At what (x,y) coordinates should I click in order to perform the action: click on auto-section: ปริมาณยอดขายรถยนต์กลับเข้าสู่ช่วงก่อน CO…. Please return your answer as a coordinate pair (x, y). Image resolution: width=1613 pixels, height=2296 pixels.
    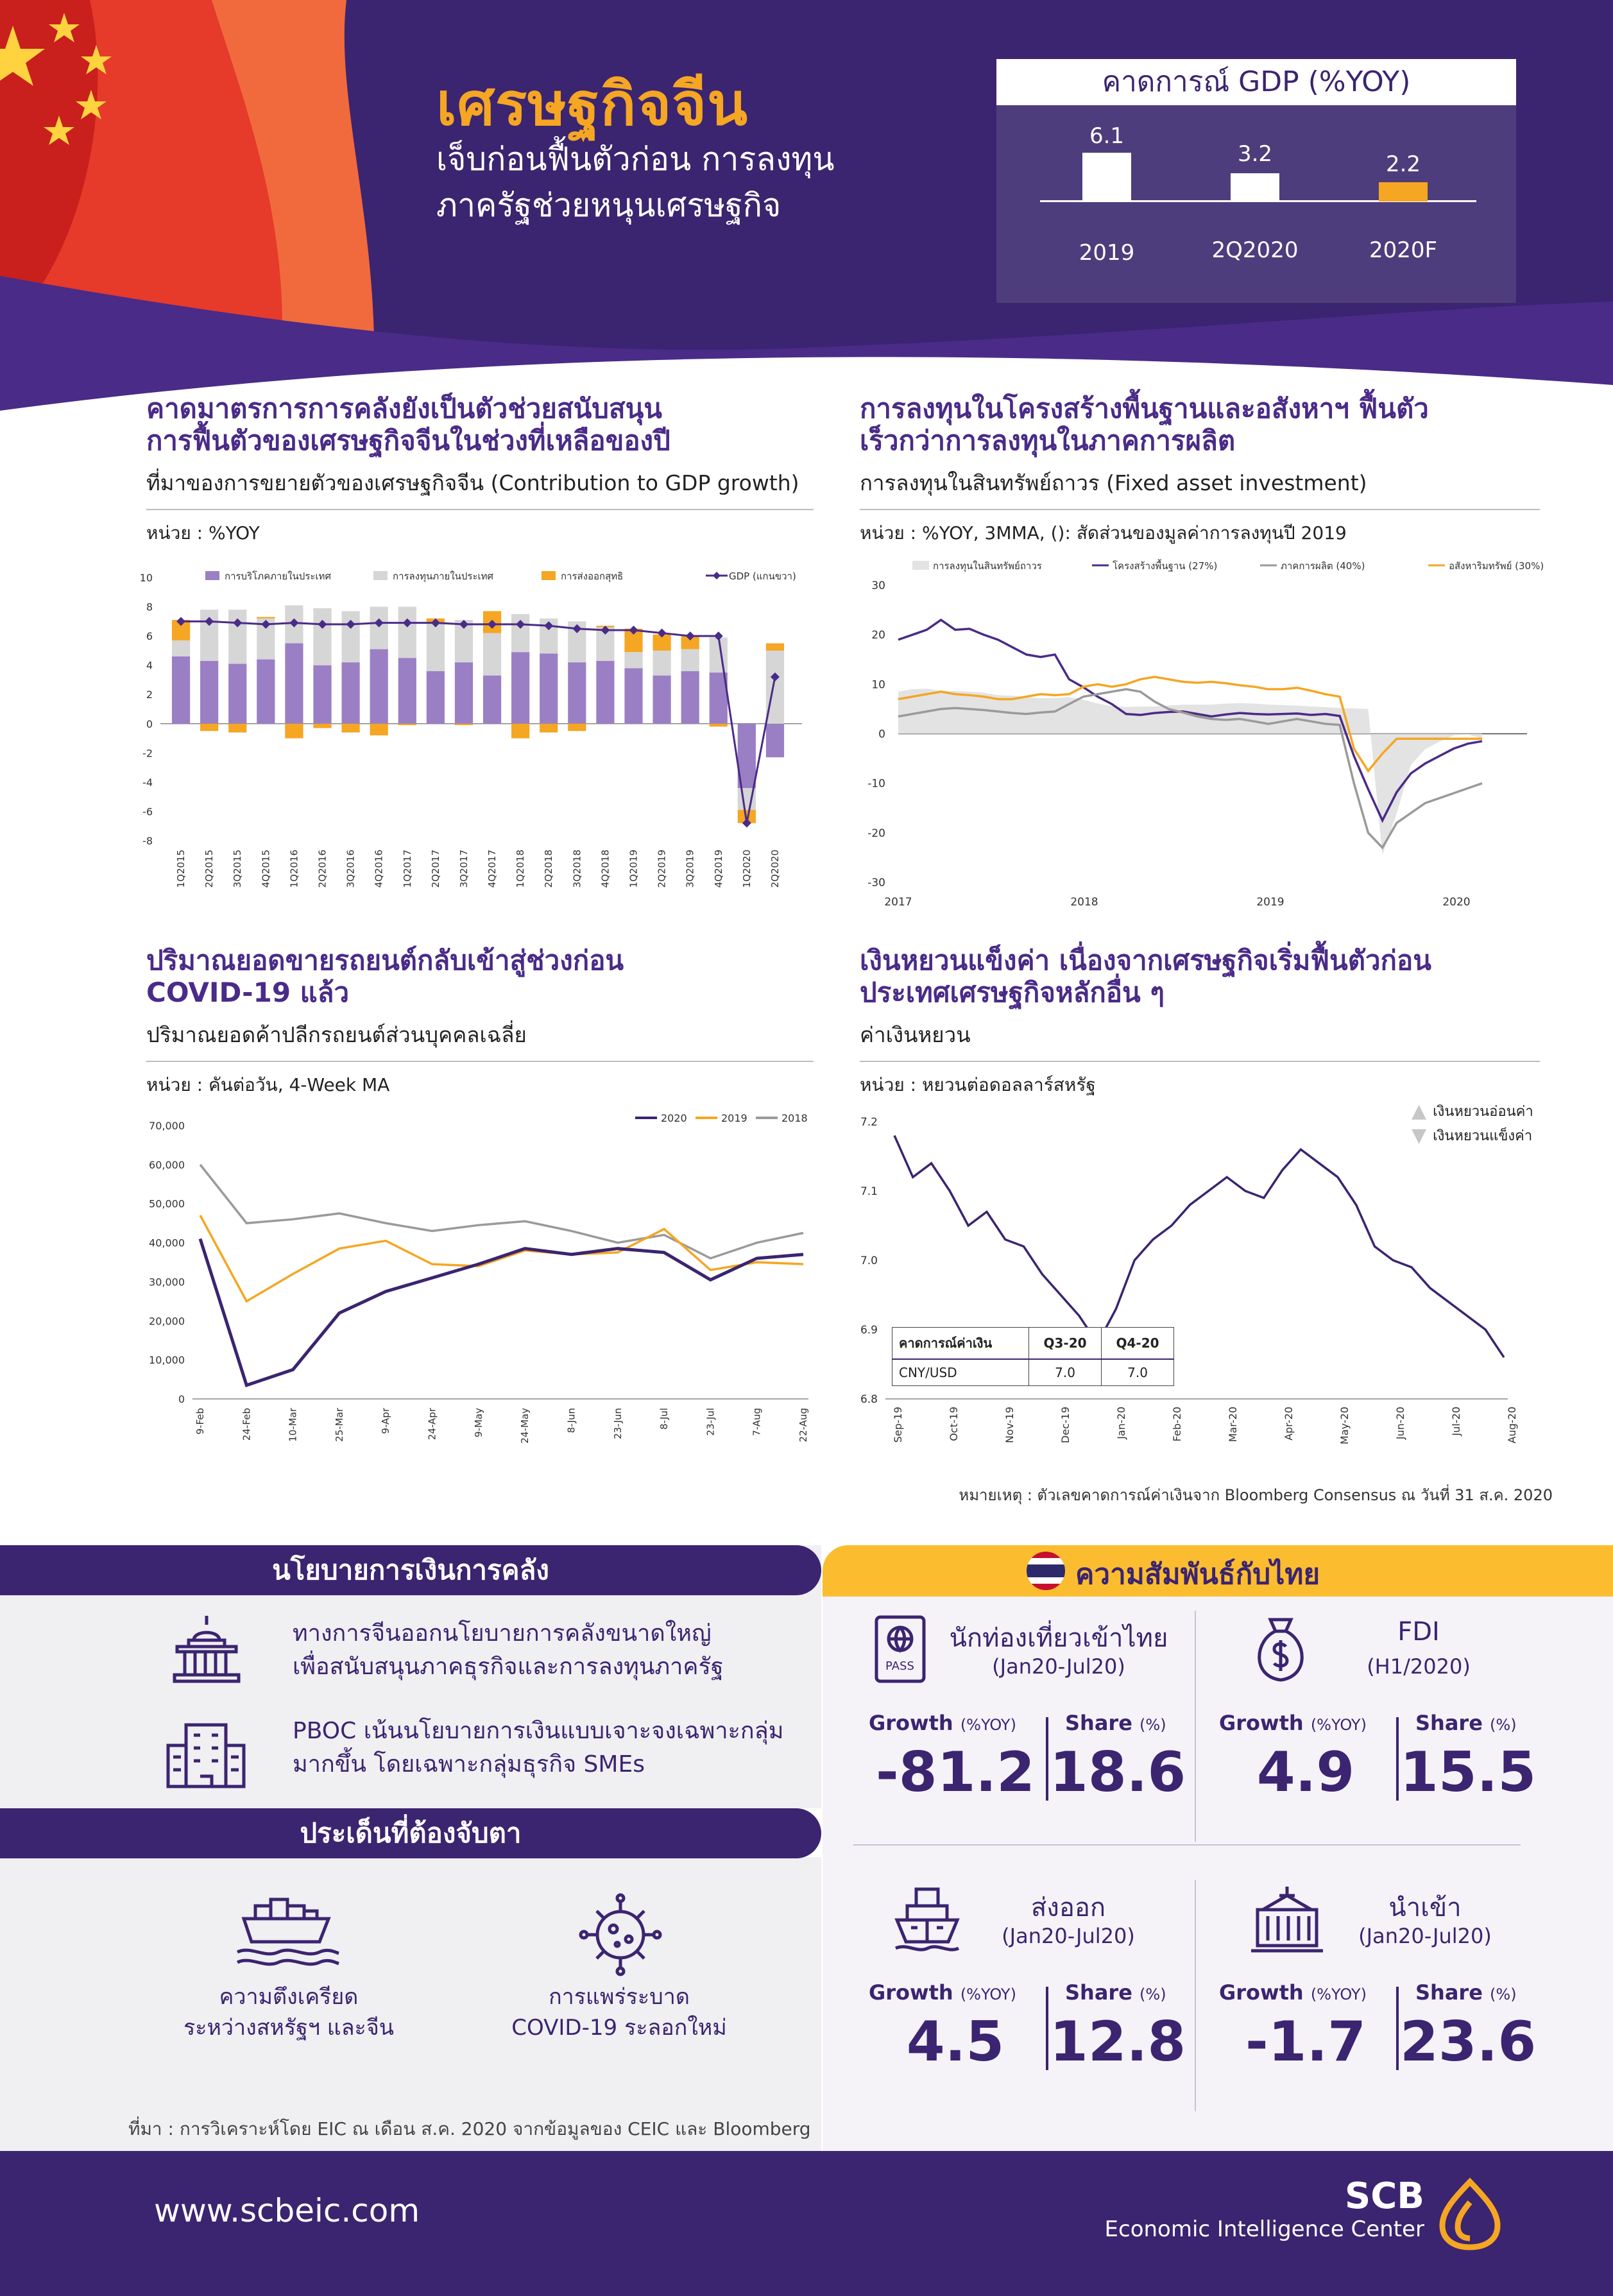
    Looking at the image, I should click on (480, 1022).